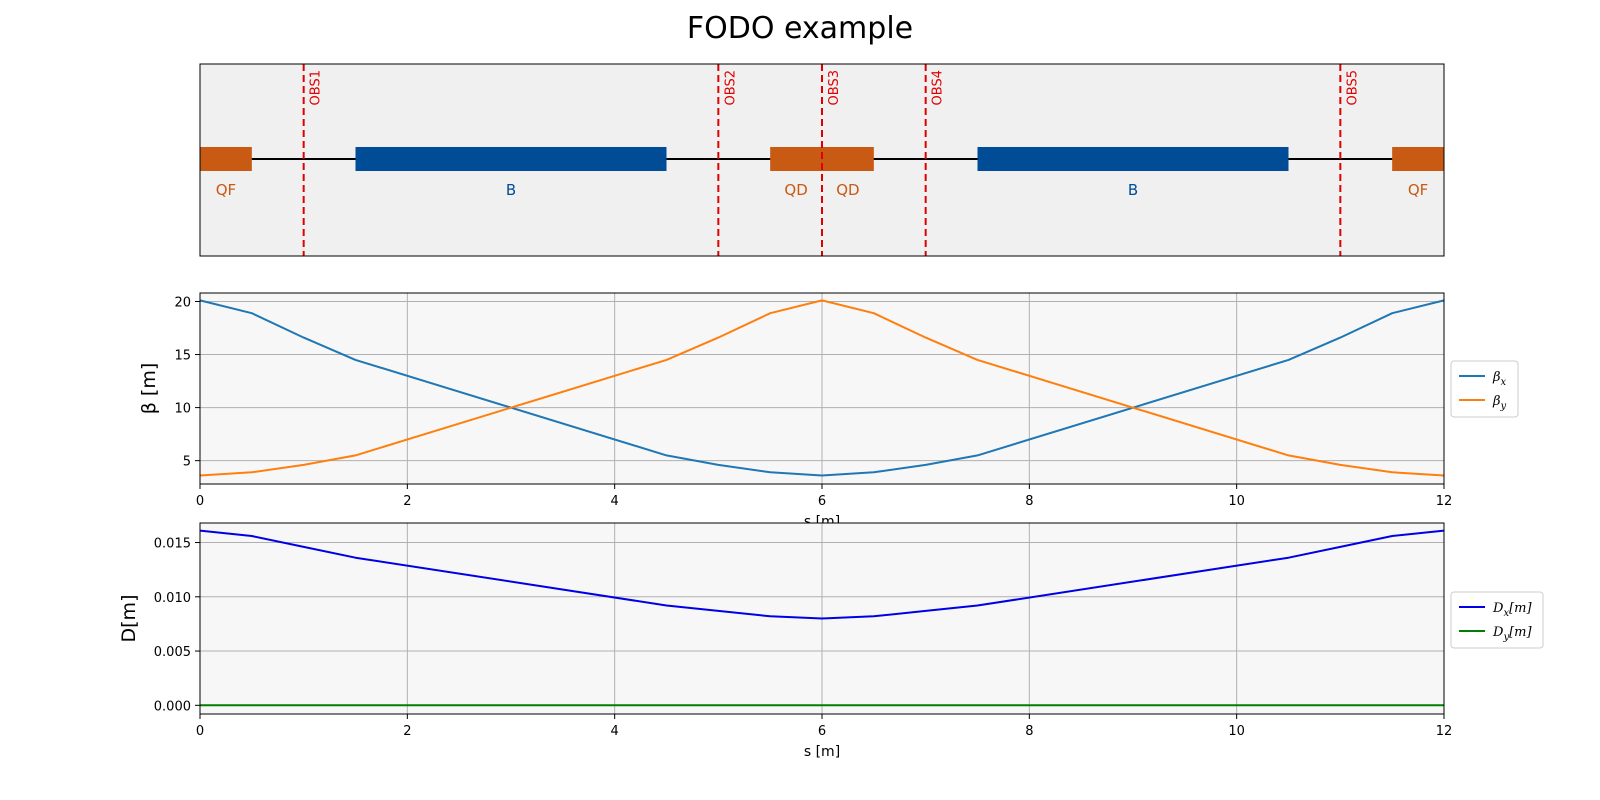  What do you see at coordinates (182, 302) in the screenshot?
I see `y-tick-label: 20` at bounding box center [182, 302].